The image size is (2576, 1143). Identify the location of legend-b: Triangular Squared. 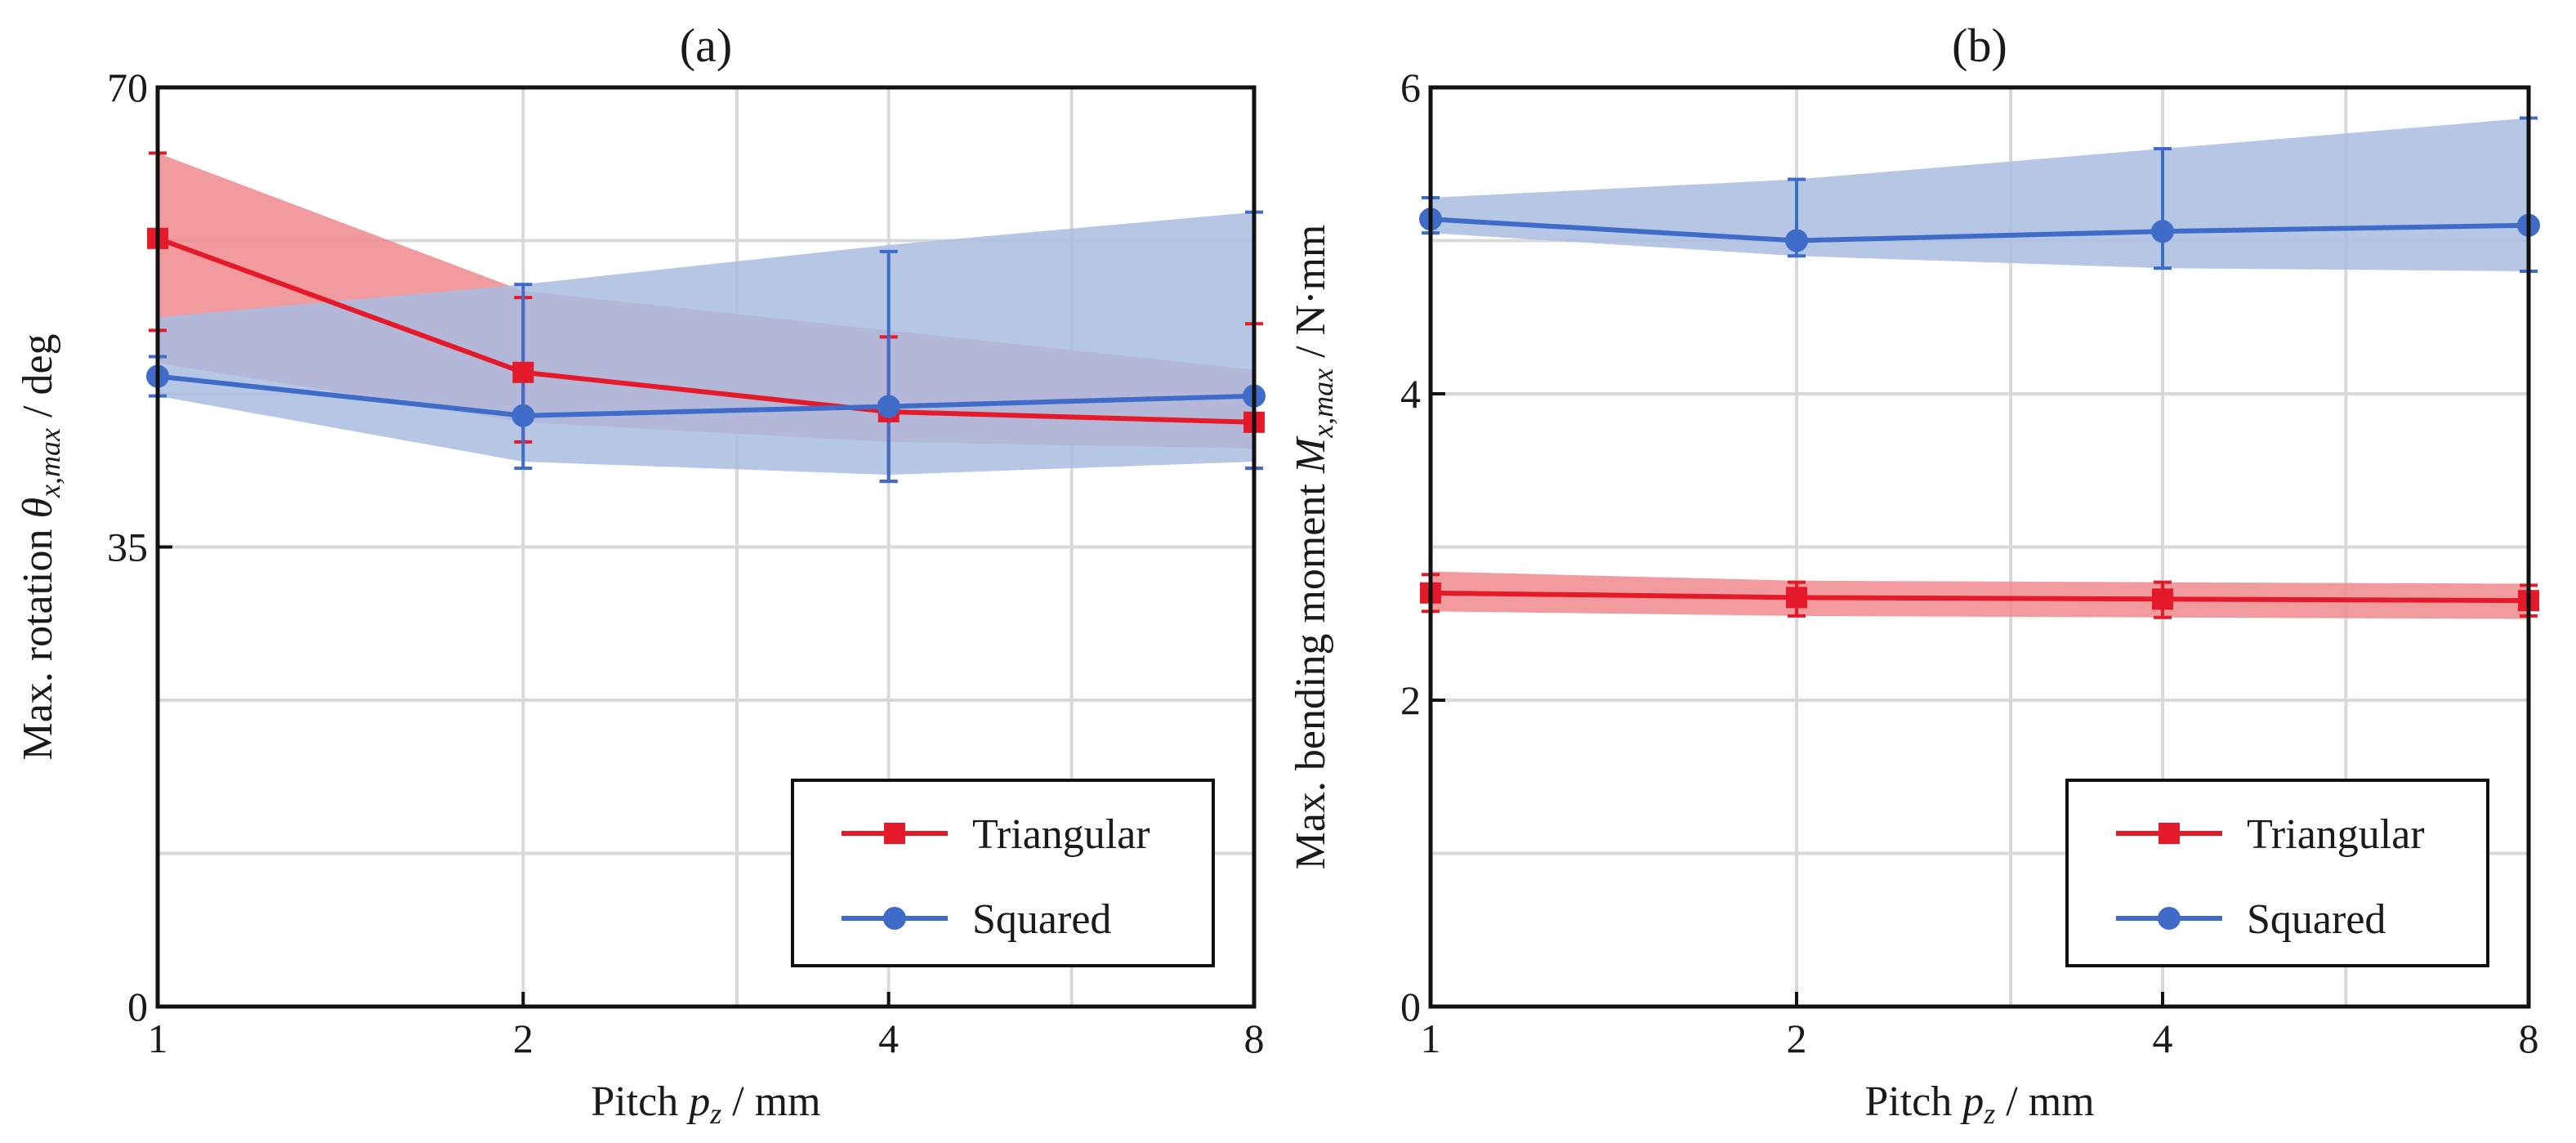
(2277, 873).